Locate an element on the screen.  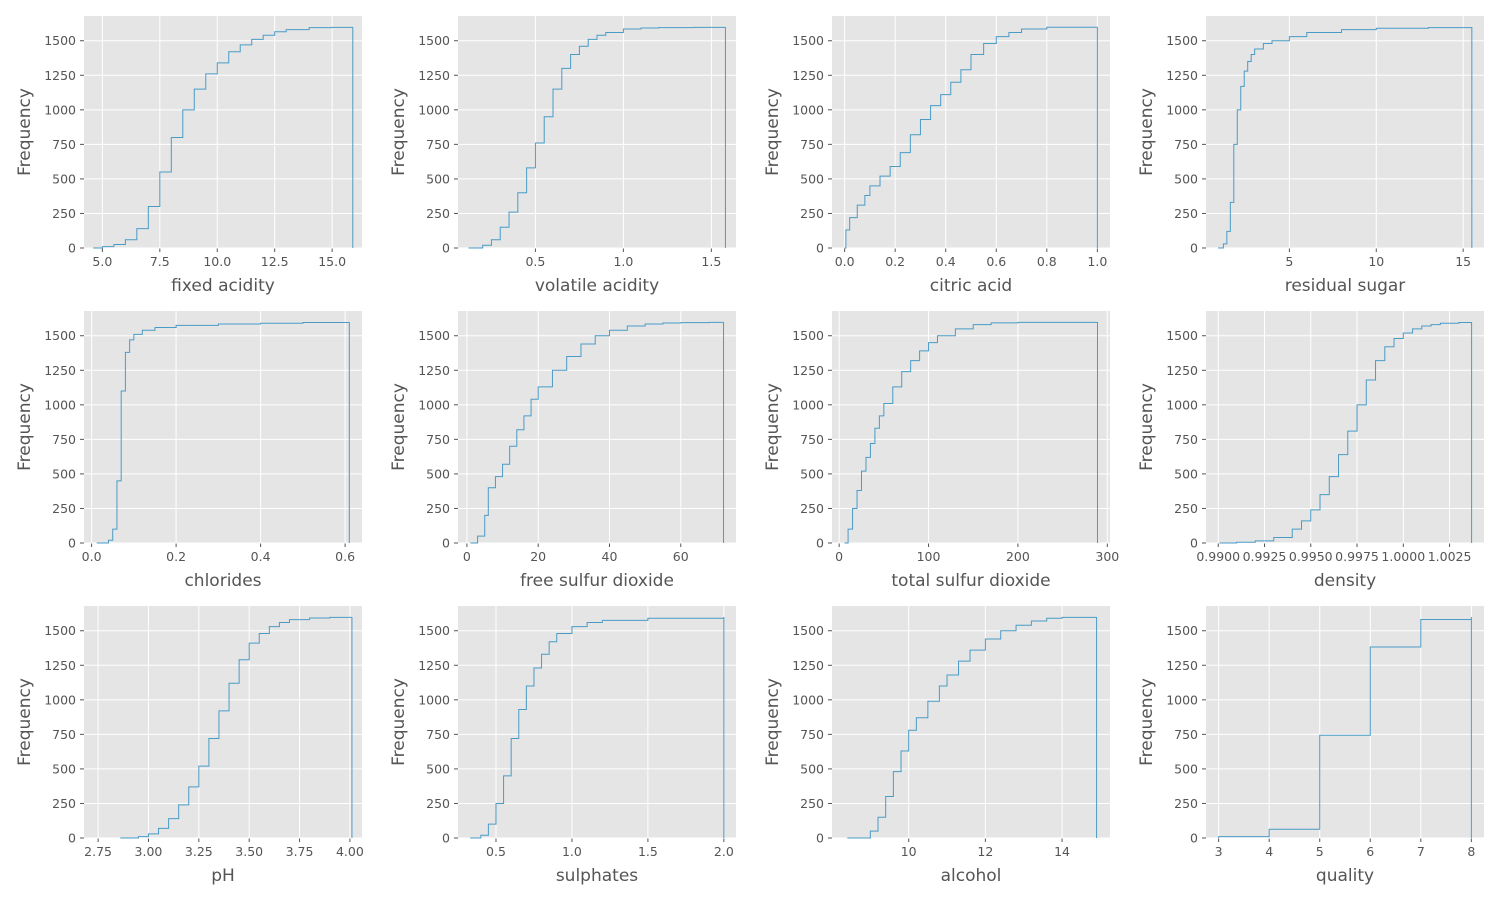
x-axis-label: volatile acidity is located at coordinates (597, 286).